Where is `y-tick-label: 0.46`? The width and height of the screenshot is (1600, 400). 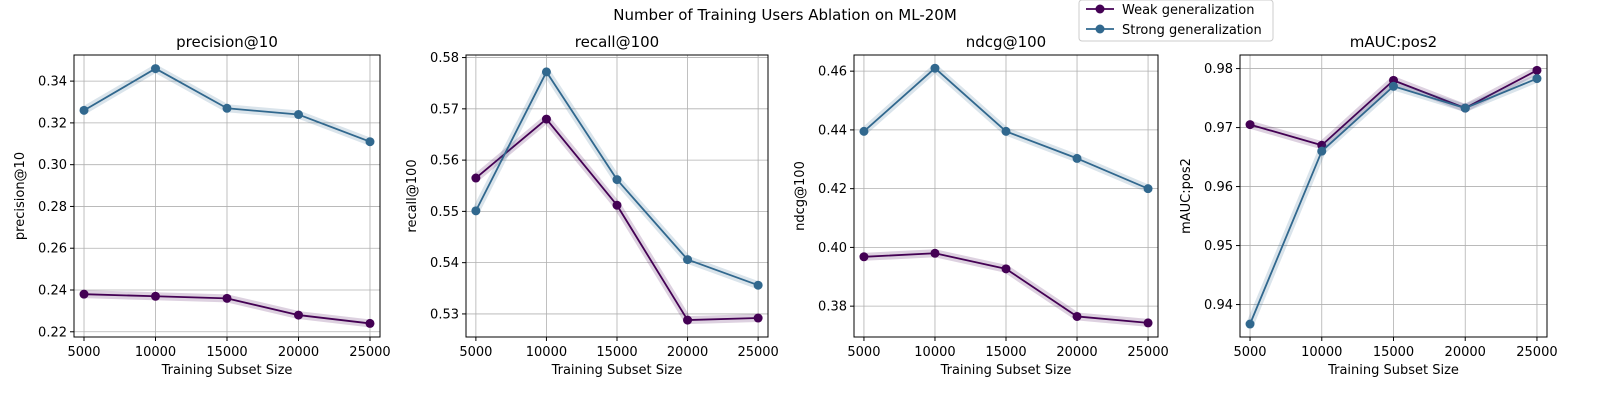 y-tick-label: 0.46 is located at coordinates (832, 72).